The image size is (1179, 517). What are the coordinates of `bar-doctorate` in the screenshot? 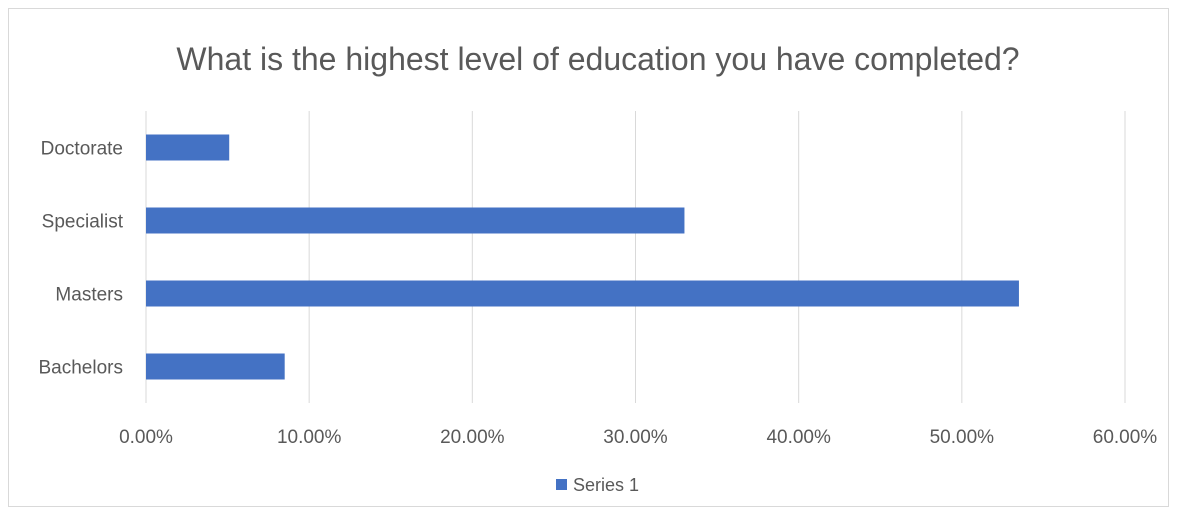 It's located at (188, 147).